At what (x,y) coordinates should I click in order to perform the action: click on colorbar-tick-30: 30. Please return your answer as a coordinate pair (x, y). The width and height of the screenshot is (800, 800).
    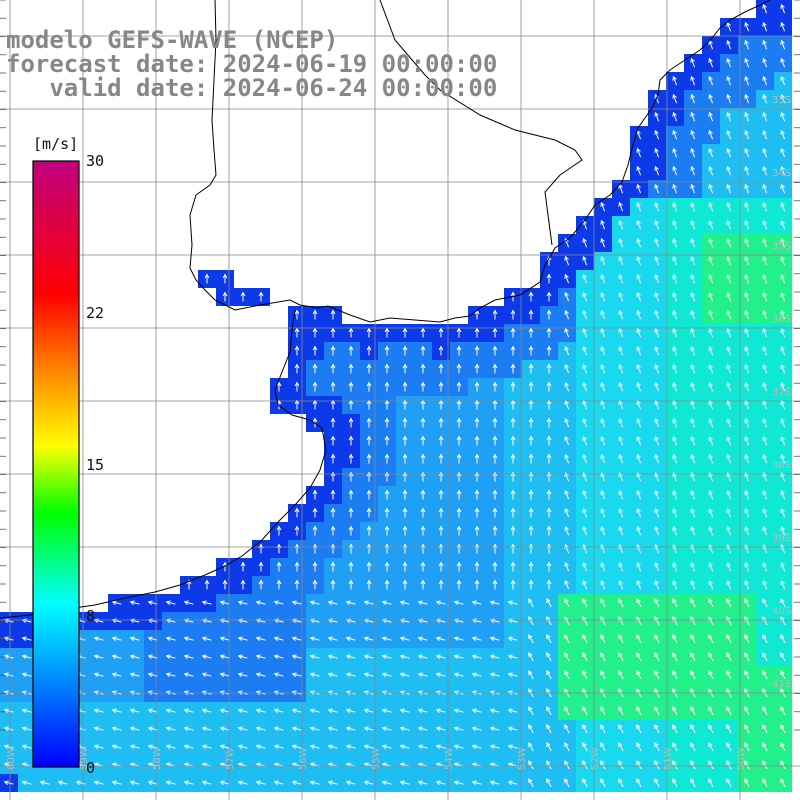
    Looking at the image, I should click on (95, 161).